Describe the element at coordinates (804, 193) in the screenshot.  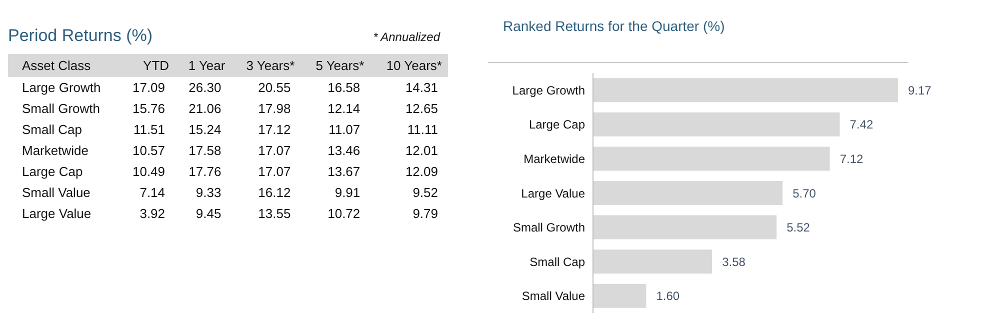
I see `data-label: 5.70` at that location.